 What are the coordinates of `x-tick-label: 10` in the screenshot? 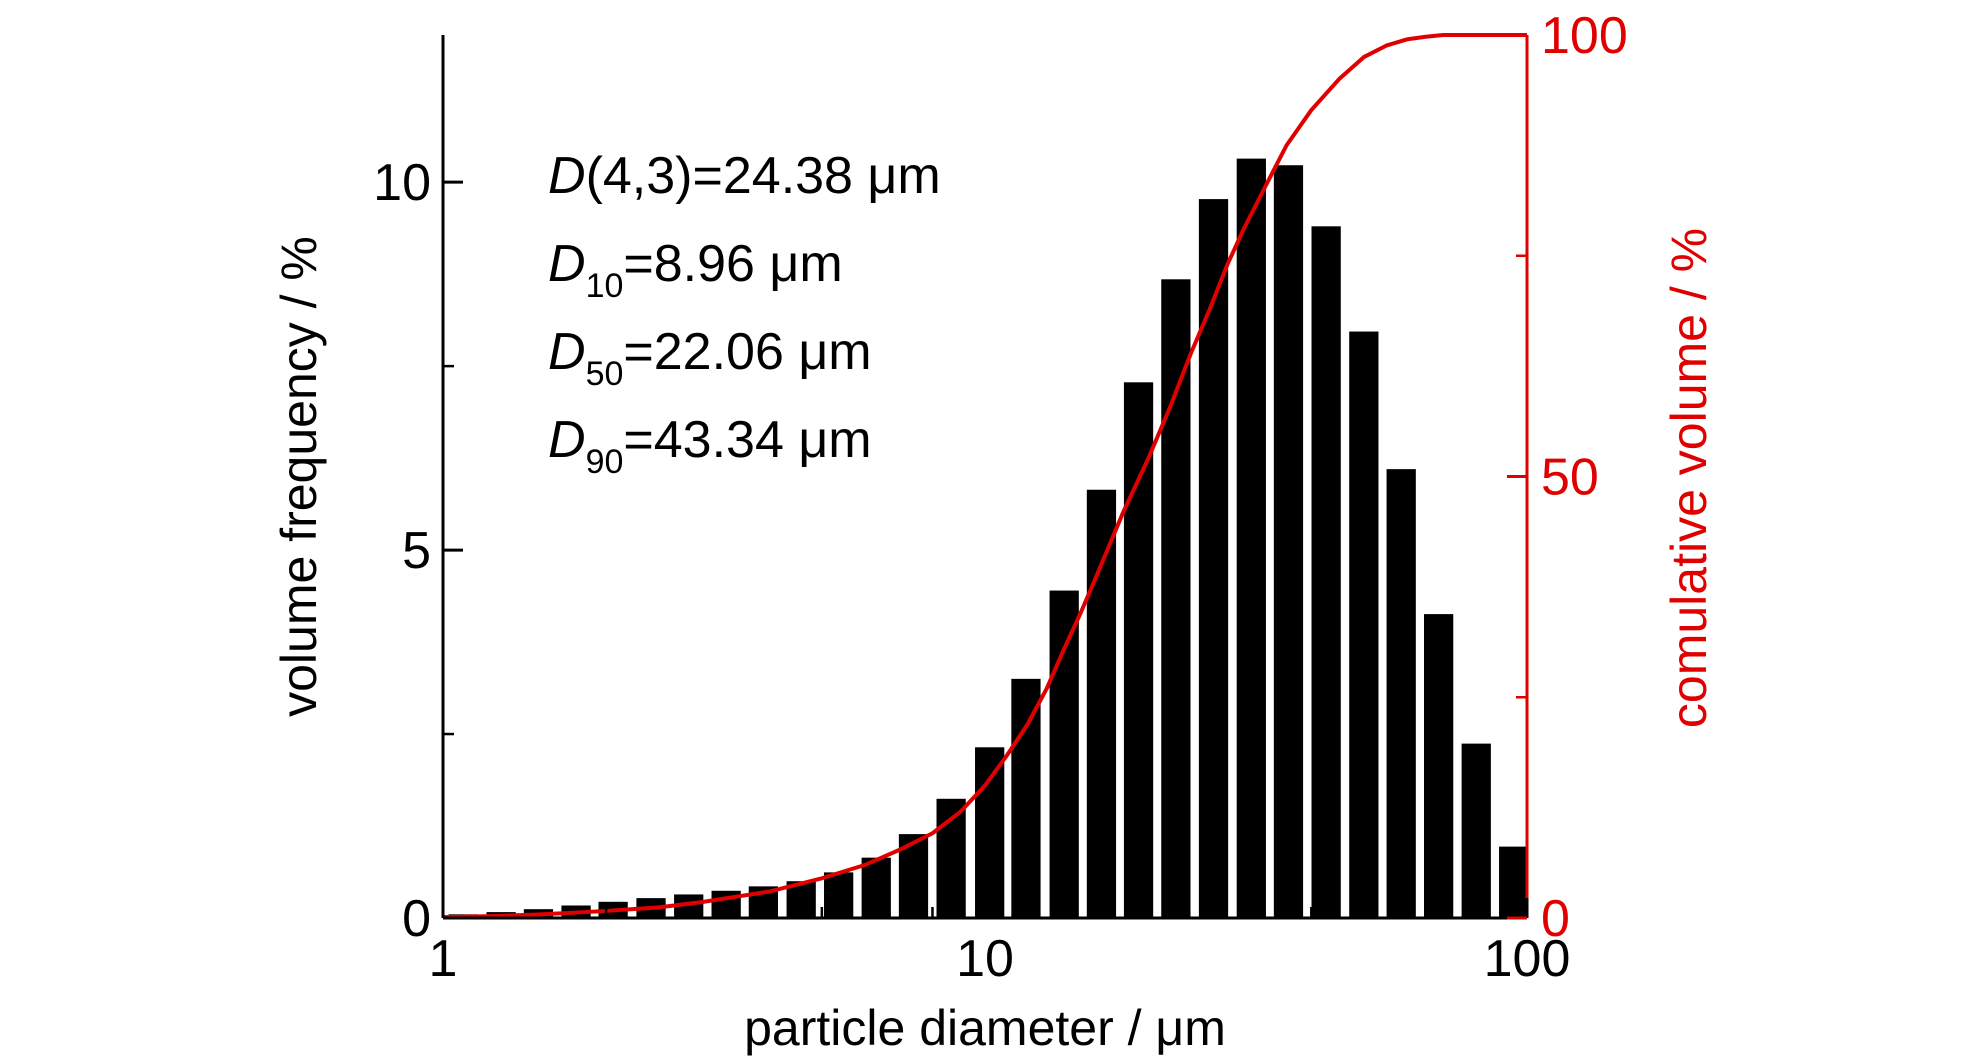 It's located at (985, 959).